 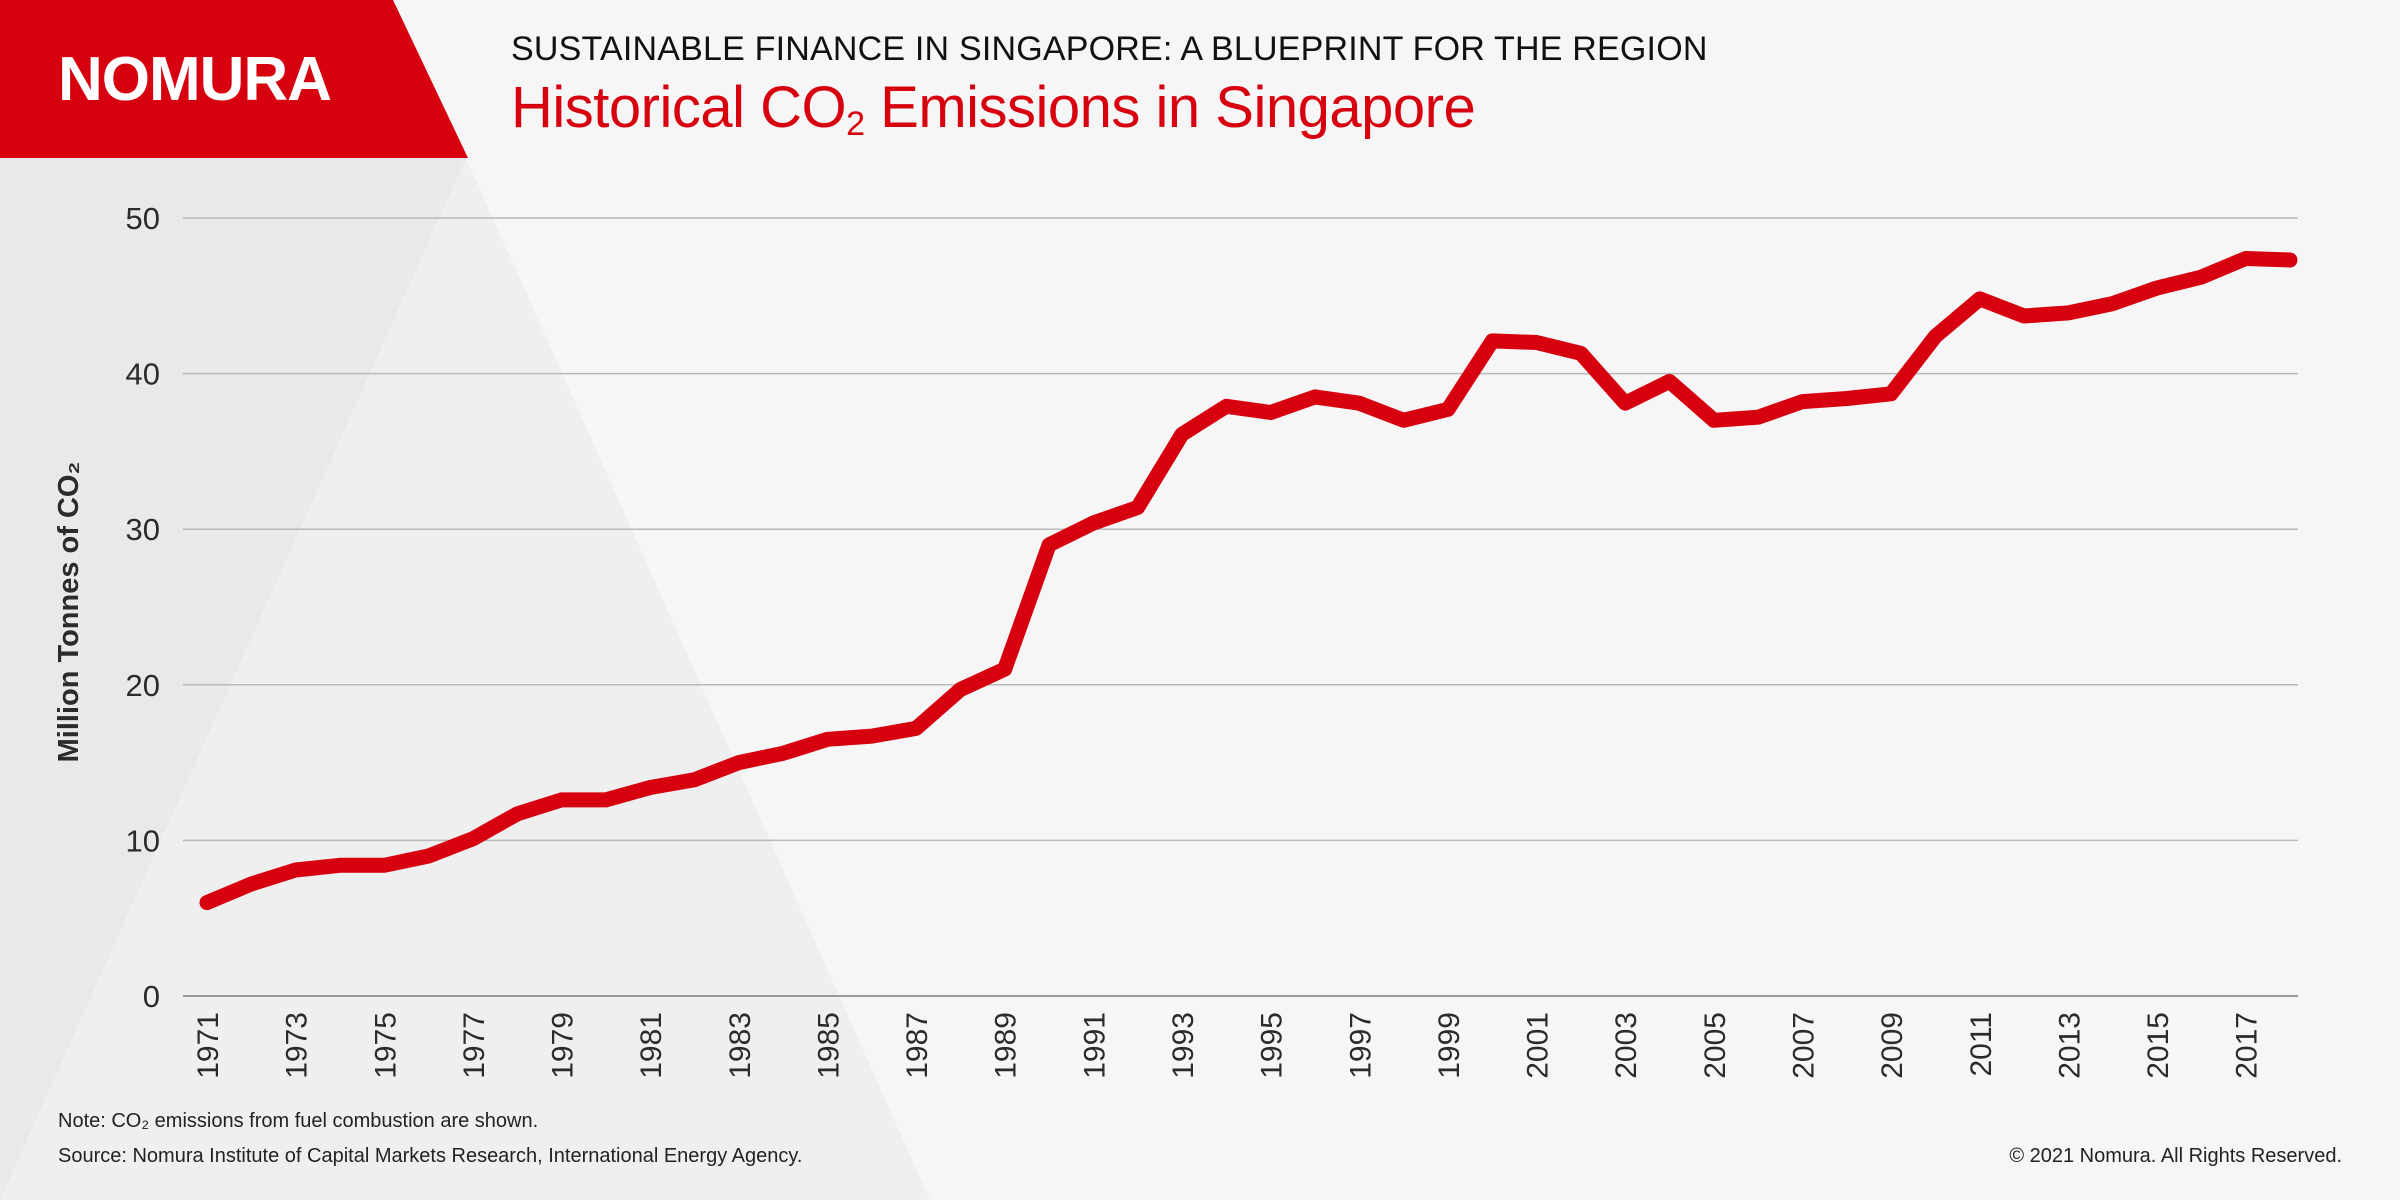 What do you see at coordinates (2158, 1045) in the screenshot?
I see `x-tick-label: 2015` at bounding box center [2158, 1045].